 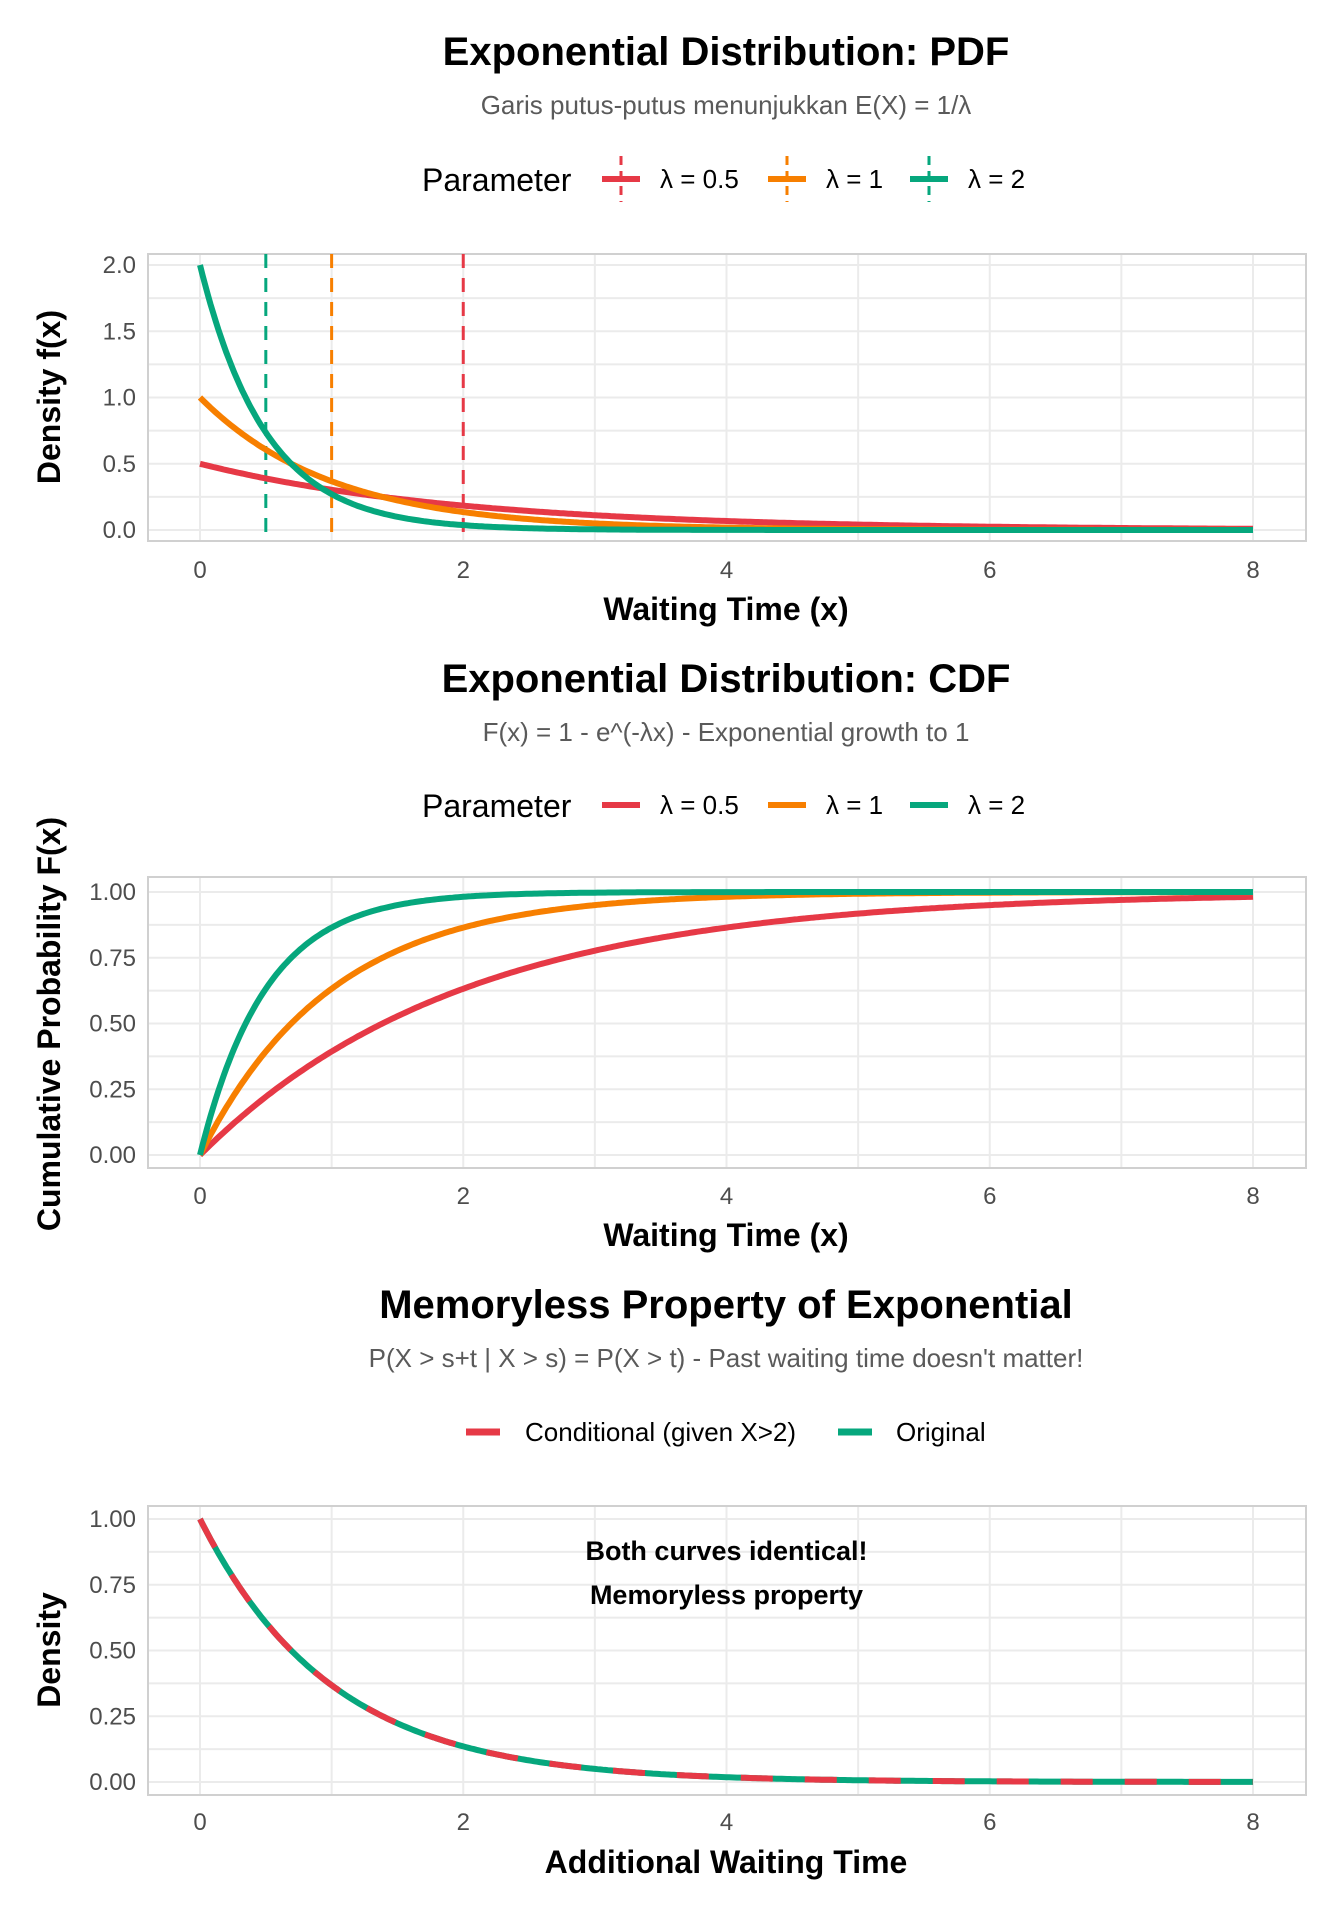 What do you see at coordinates (726, 679) in the screenshot?
I see `chart-title: Exponential Distribution: CDF` at bounding box center [726, 679].